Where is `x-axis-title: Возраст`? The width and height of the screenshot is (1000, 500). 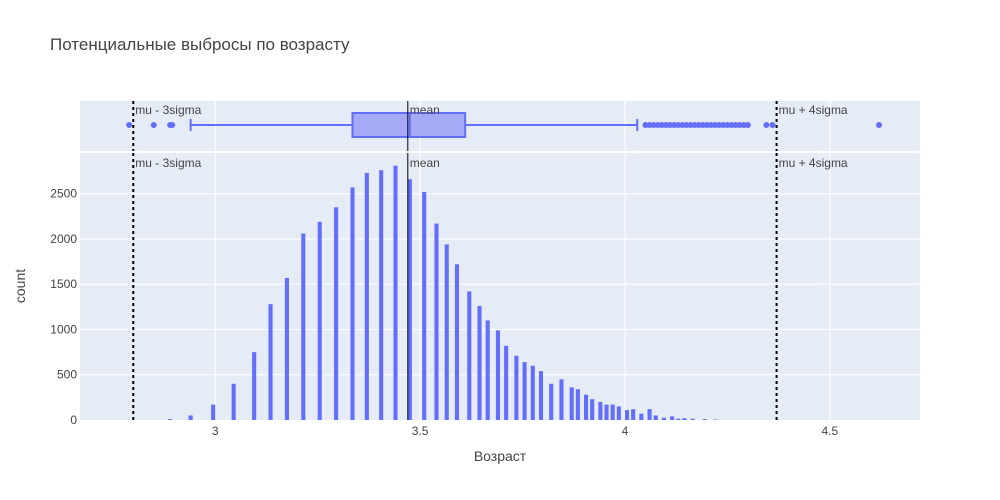 x-axis-title: Возраст is located at coordinates (500, 456).